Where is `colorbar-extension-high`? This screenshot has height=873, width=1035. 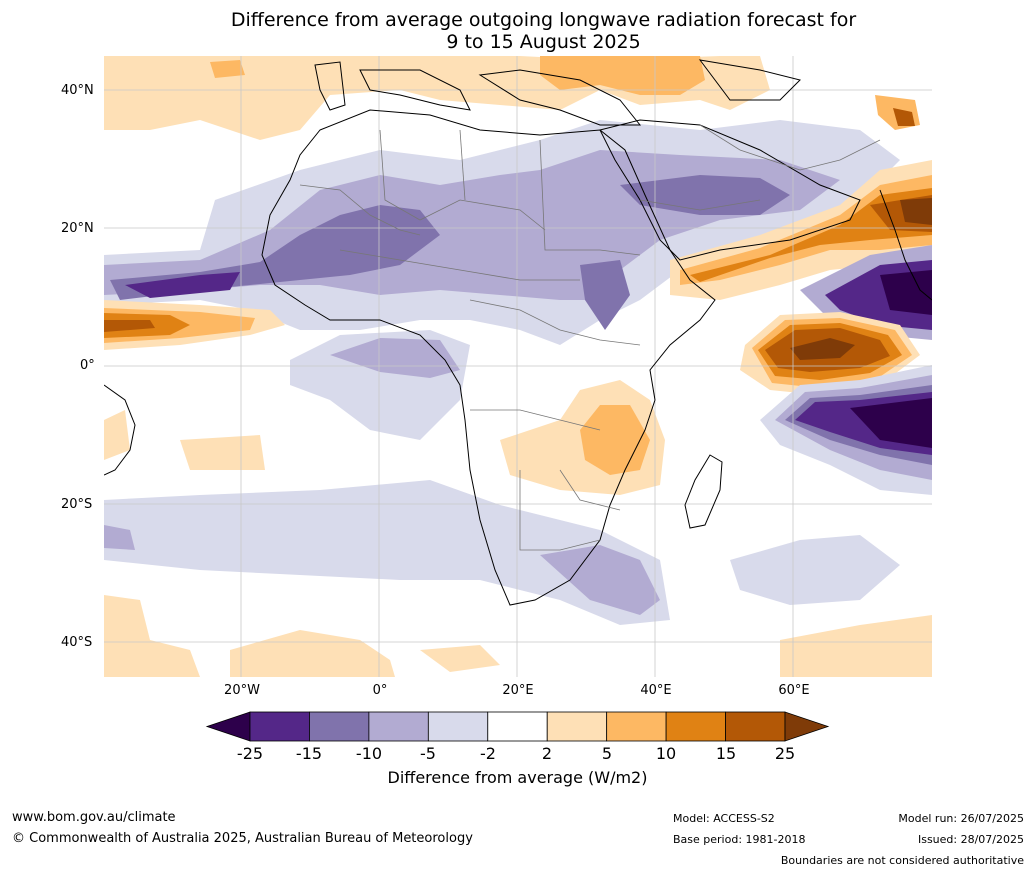
colorbar-extension-high is located at coordinates (807, 726).